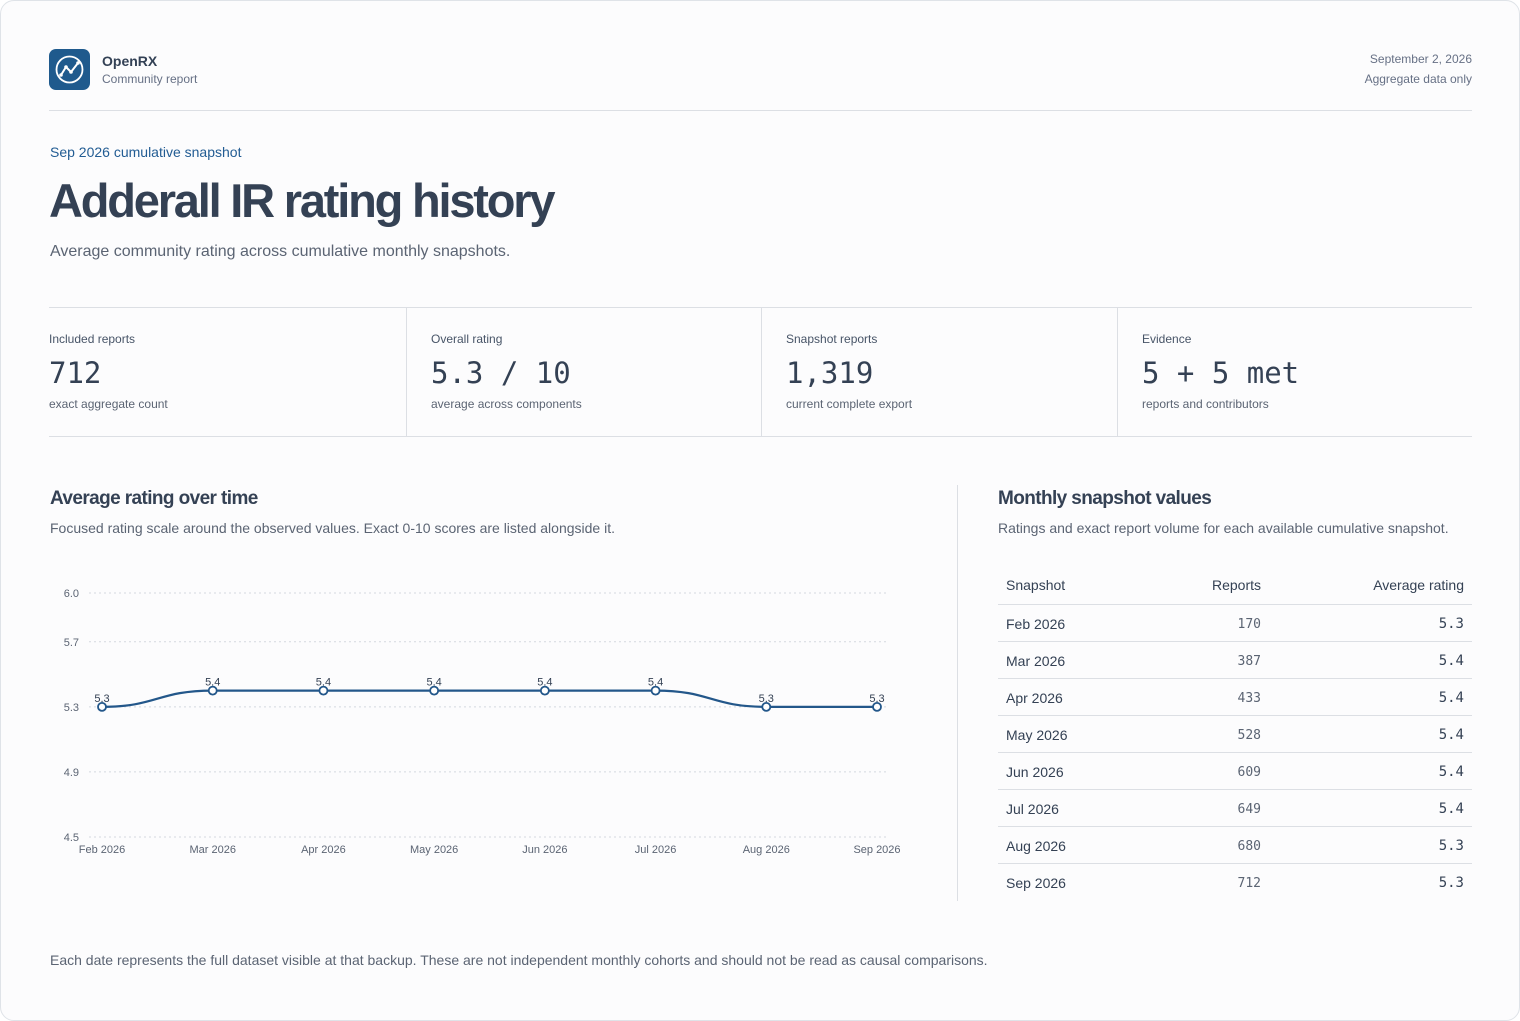  I want to click on cell-snapshot: Apr 2026, so click(1034, 698).